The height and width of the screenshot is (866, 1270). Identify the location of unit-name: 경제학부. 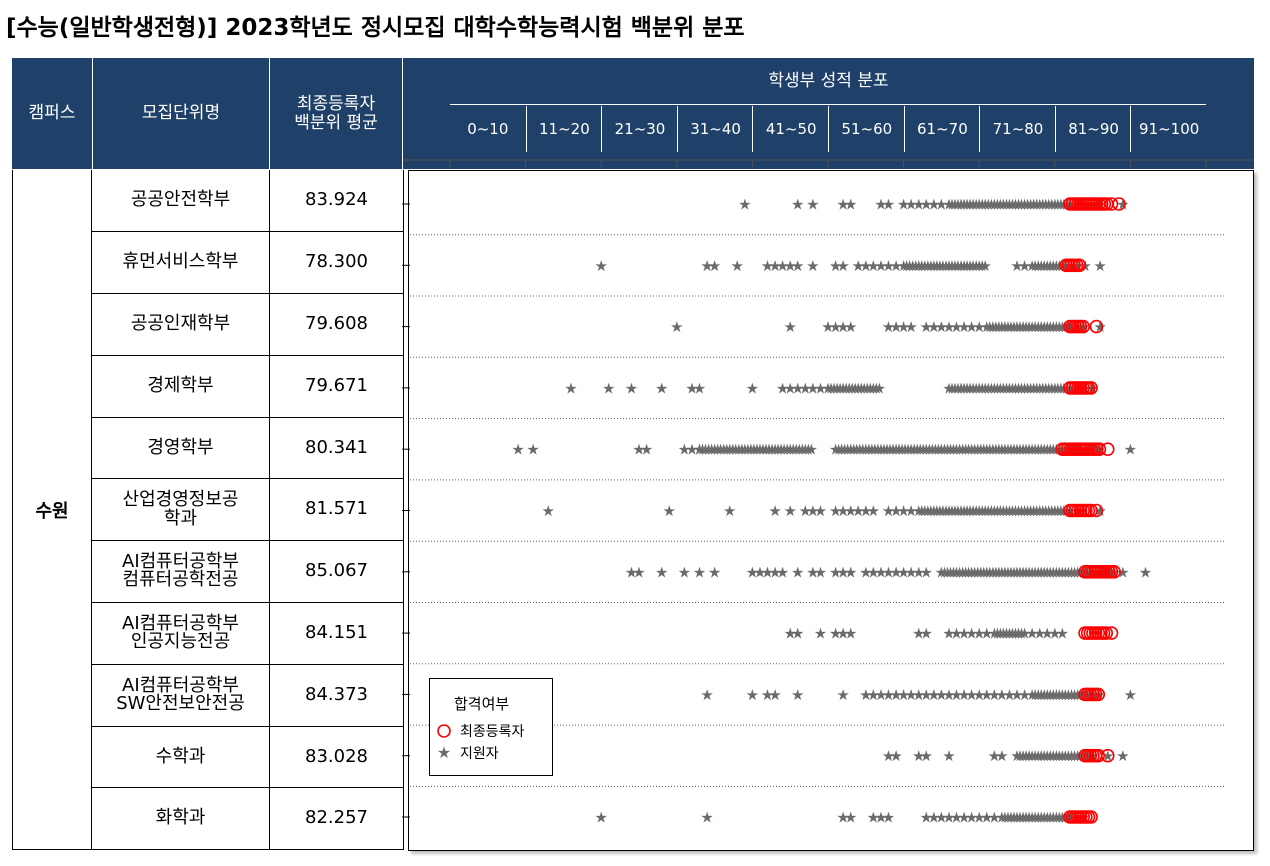
(181, 386).